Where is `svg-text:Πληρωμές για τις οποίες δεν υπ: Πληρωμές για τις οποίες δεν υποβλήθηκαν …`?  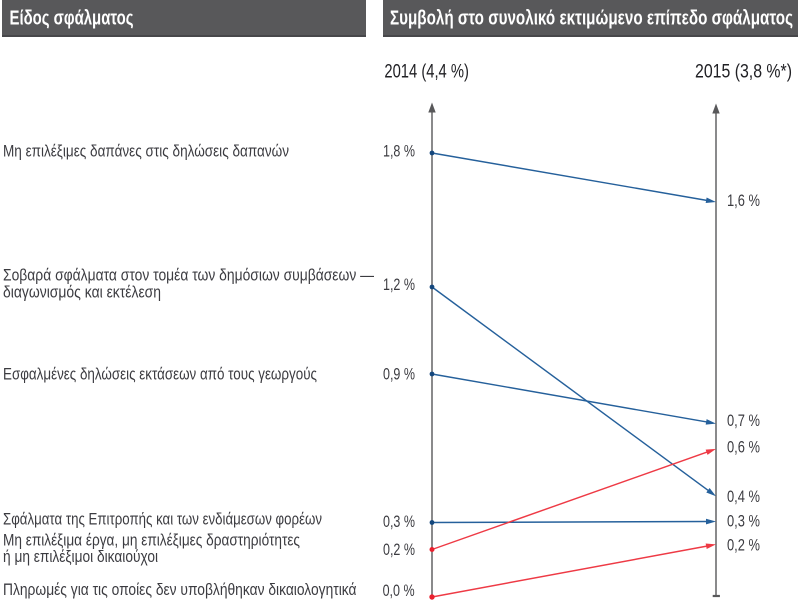 svg-text:Πληρωμές για τις οποίες δεν υπ: Πληρωμές για τις οποίες δεν υποβλήθηκαν … is located at coordinates (180, 589).